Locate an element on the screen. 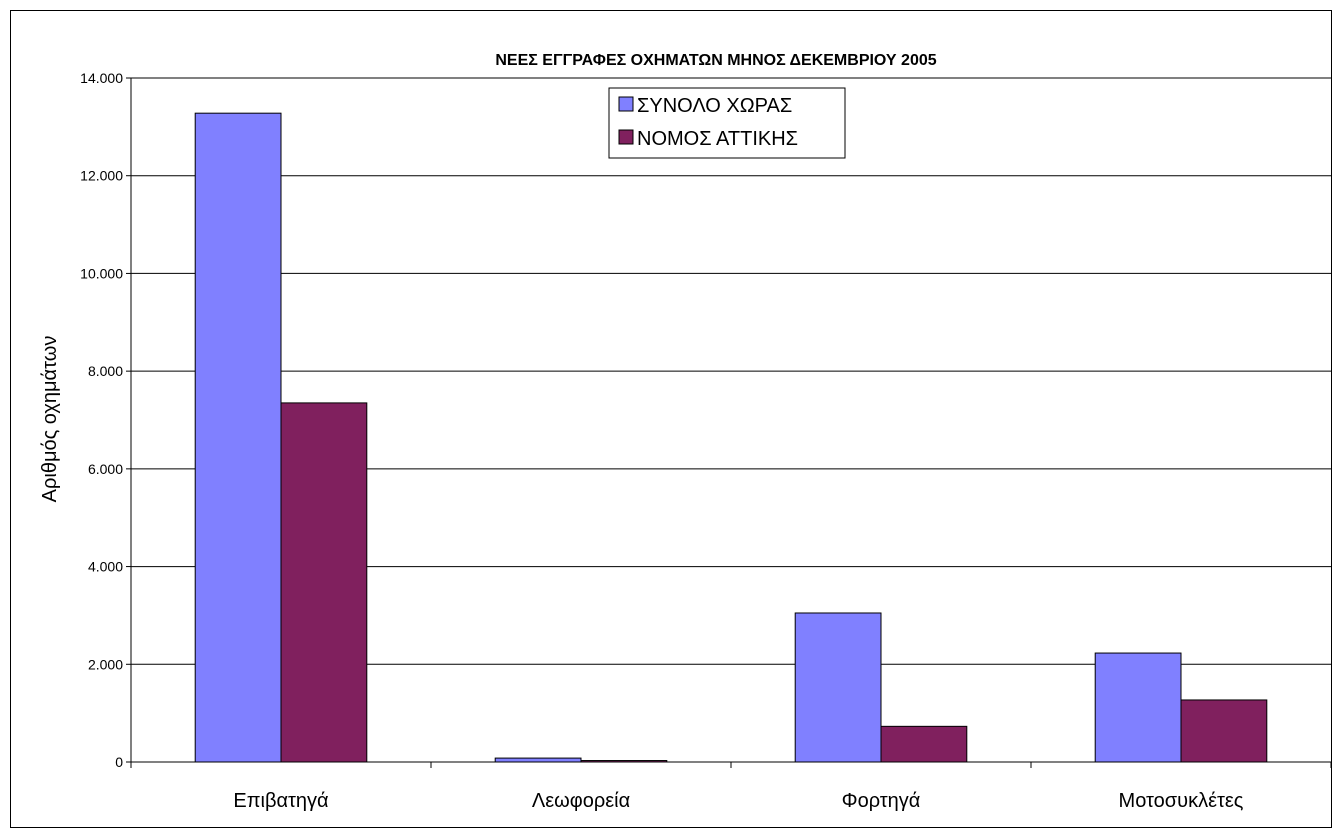 The height and width of the screenshot is (830, 1334). legend: ΣΥΝΟΛΟ ΧΩΡΑΣ ΝΟΜΟΣ ΑΤΤΙΚΗΣ is located at coordinates (727, 123).